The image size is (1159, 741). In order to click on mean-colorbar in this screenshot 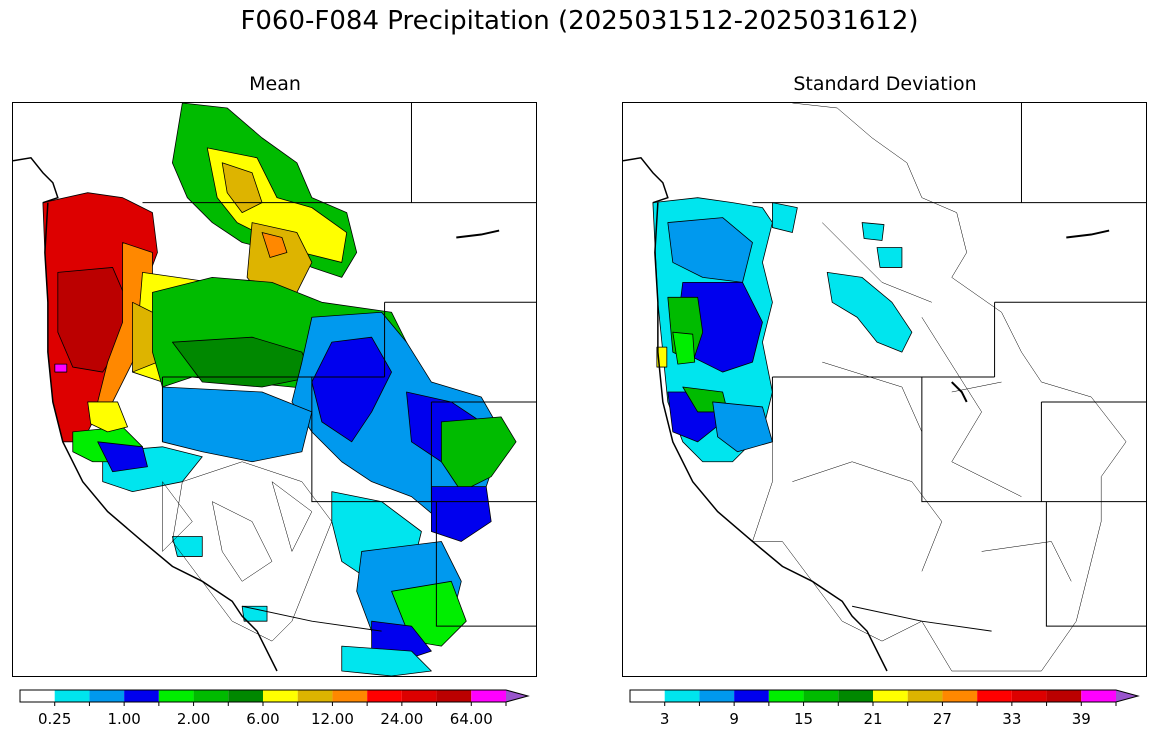, I will do `click(274, 697)`.